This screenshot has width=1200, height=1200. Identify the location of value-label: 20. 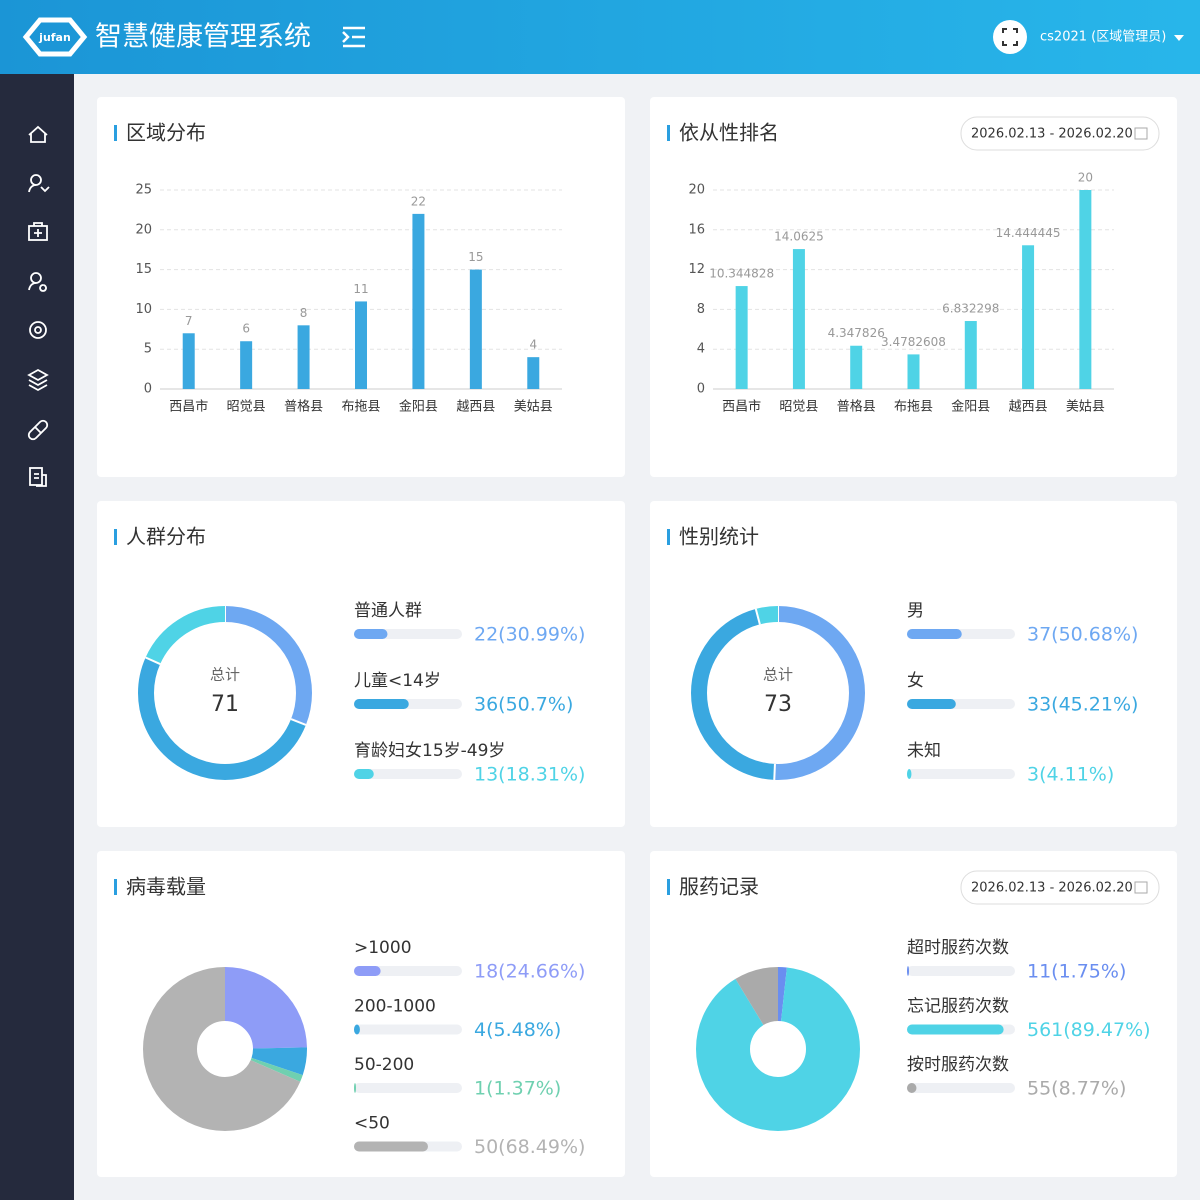
(1085, 178).